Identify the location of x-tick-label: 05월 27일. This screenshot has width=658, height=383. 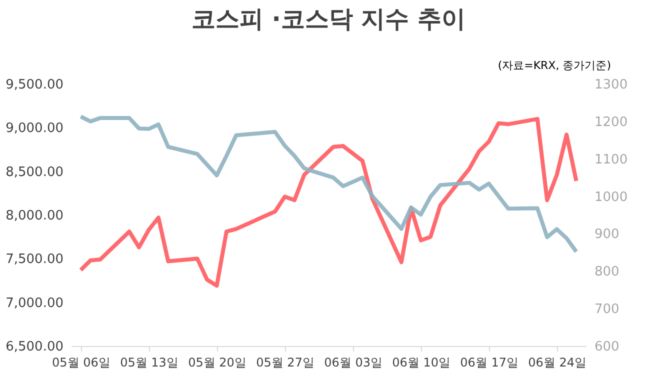
(285, 363).